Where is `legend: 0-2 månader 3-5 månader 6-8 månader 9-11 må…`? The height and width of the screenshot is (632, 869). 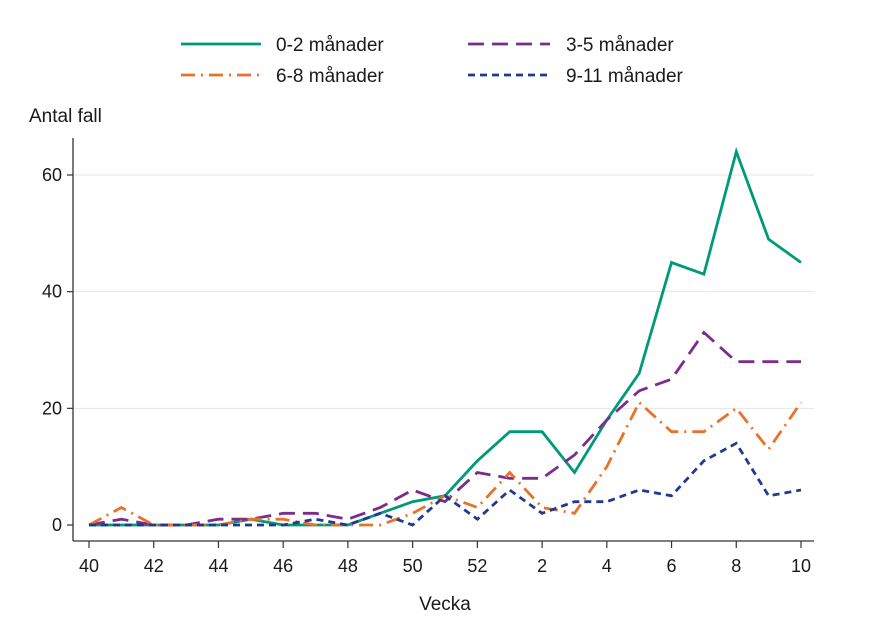 legend: 0-2 månader 3-5 månader 6-8 månader 9-11 må… is located at coordinates (432, 61).